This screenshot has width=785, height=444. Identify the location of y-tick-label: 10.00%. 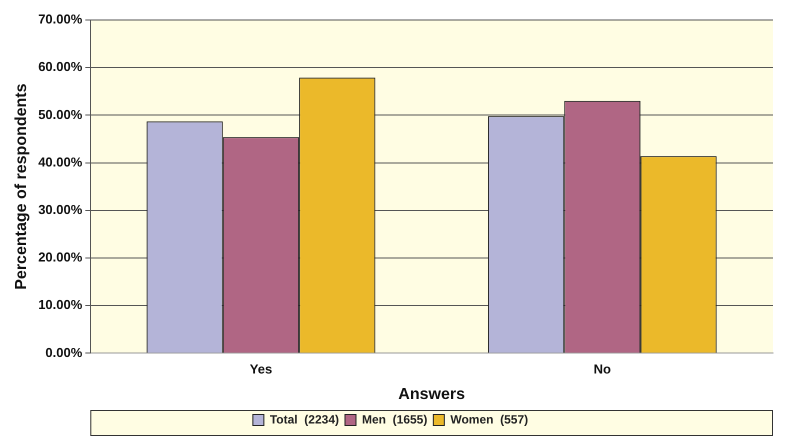
(60, 304).